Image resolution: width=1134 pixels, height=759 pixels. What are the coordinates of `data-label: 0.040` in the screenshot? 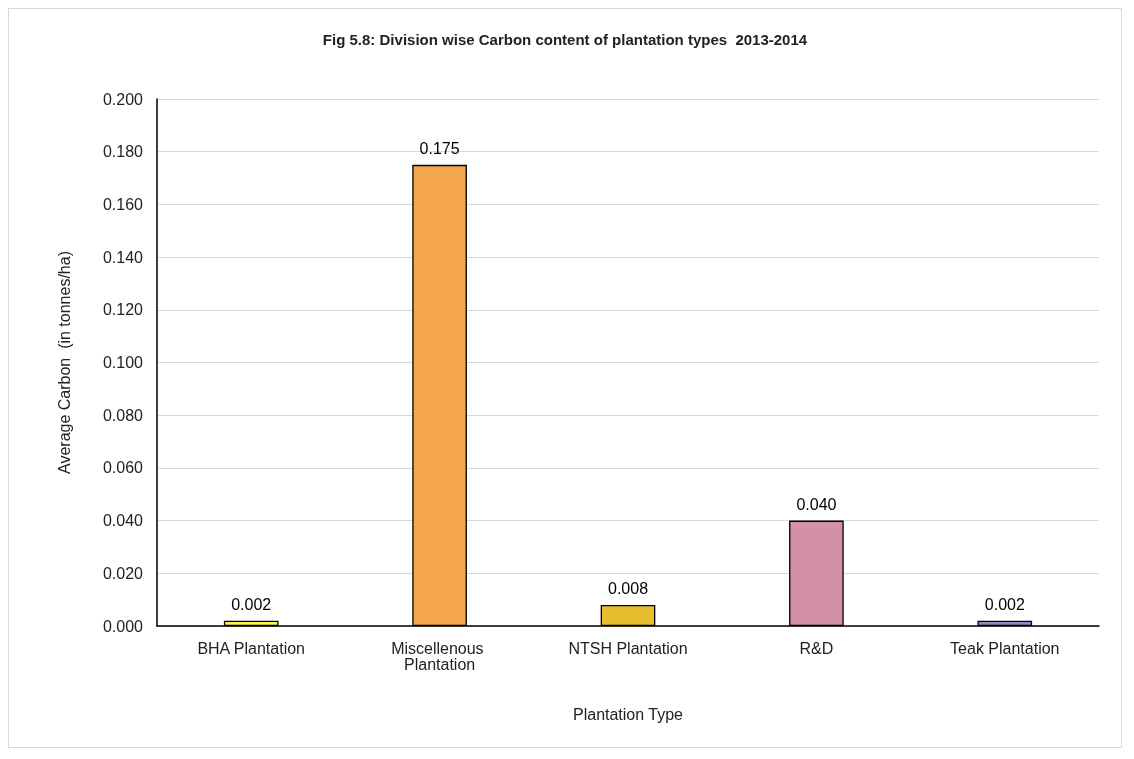 It's located at (816, 505).